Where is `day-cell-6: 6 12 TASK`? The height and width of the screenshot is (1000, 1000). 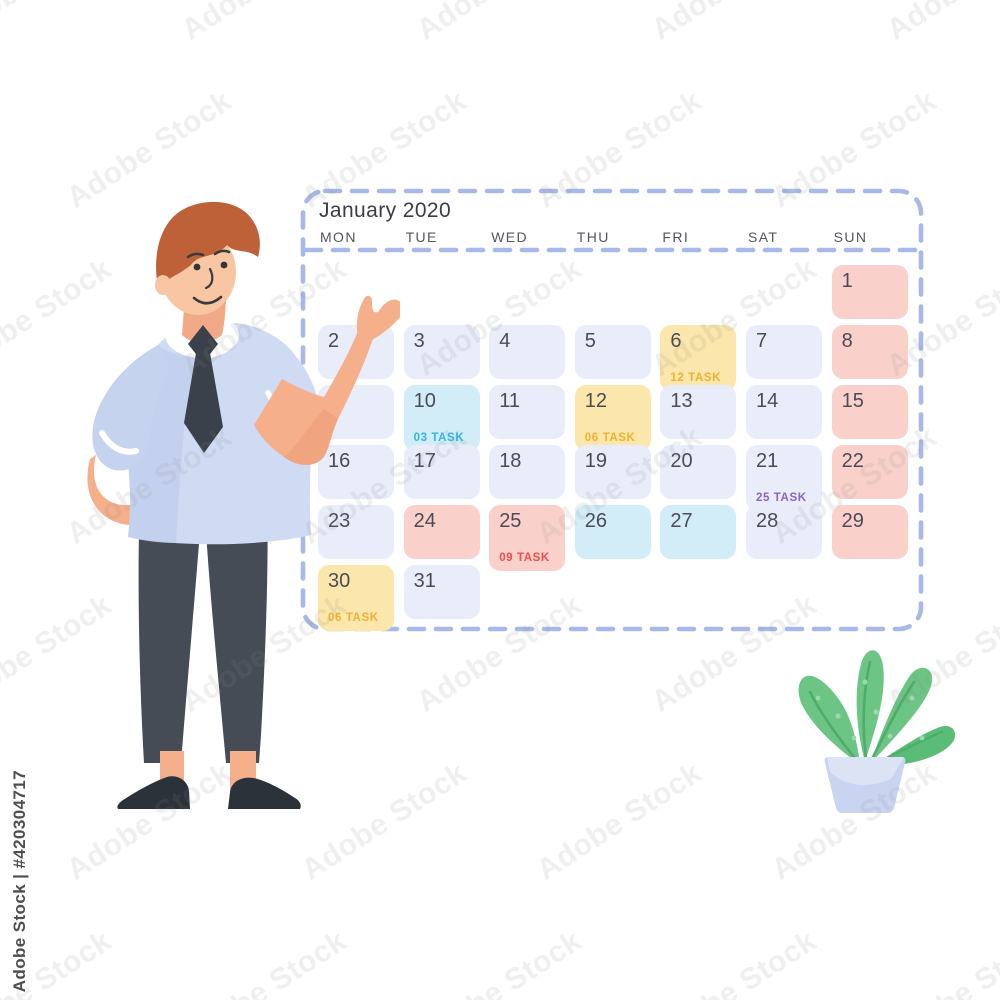 day-cell-6: 6 12 TASK is located at coordinates (698, 358).